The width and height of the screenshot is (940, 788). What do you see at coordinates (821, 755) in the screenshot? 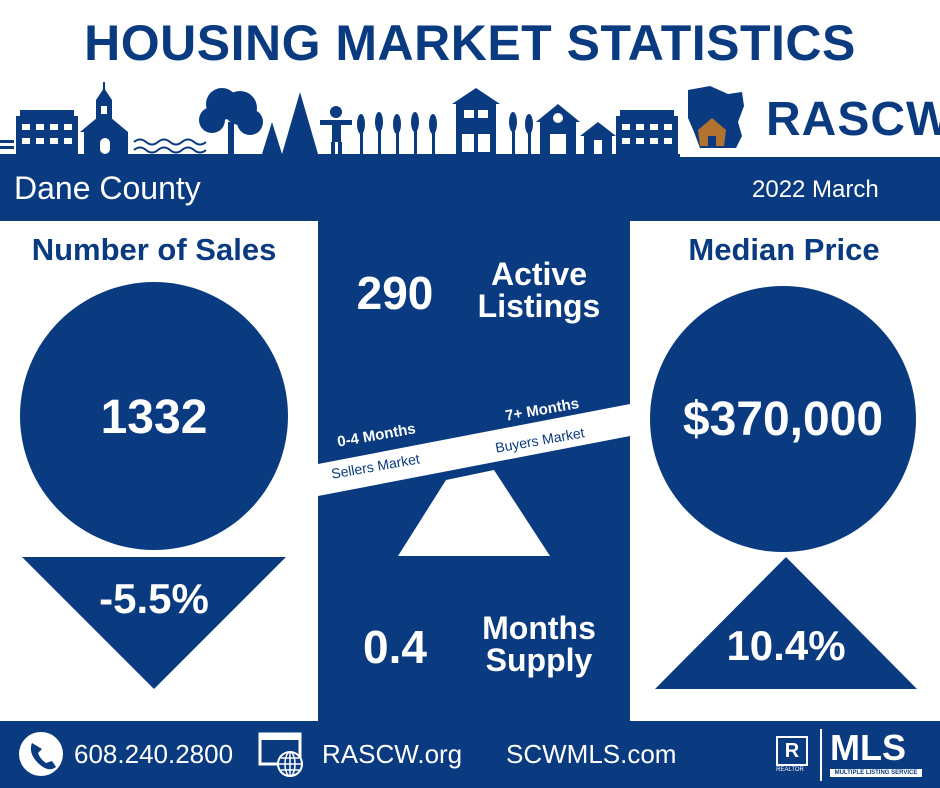
I see `footer-divider` at bounding box center [821, 755].